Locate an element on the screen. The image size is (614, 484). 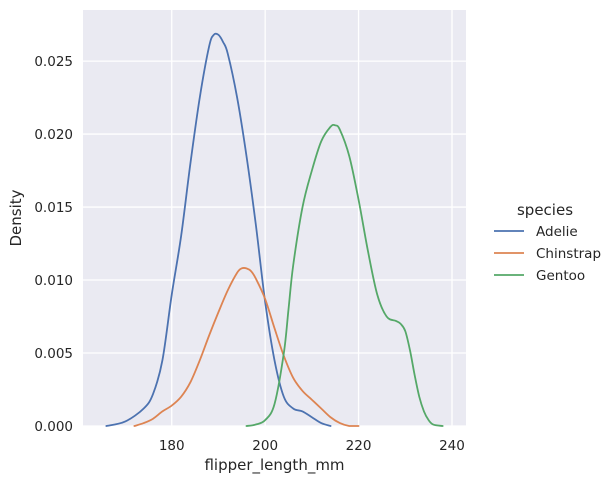
legend-title: species is located at coordinates (545, 210).